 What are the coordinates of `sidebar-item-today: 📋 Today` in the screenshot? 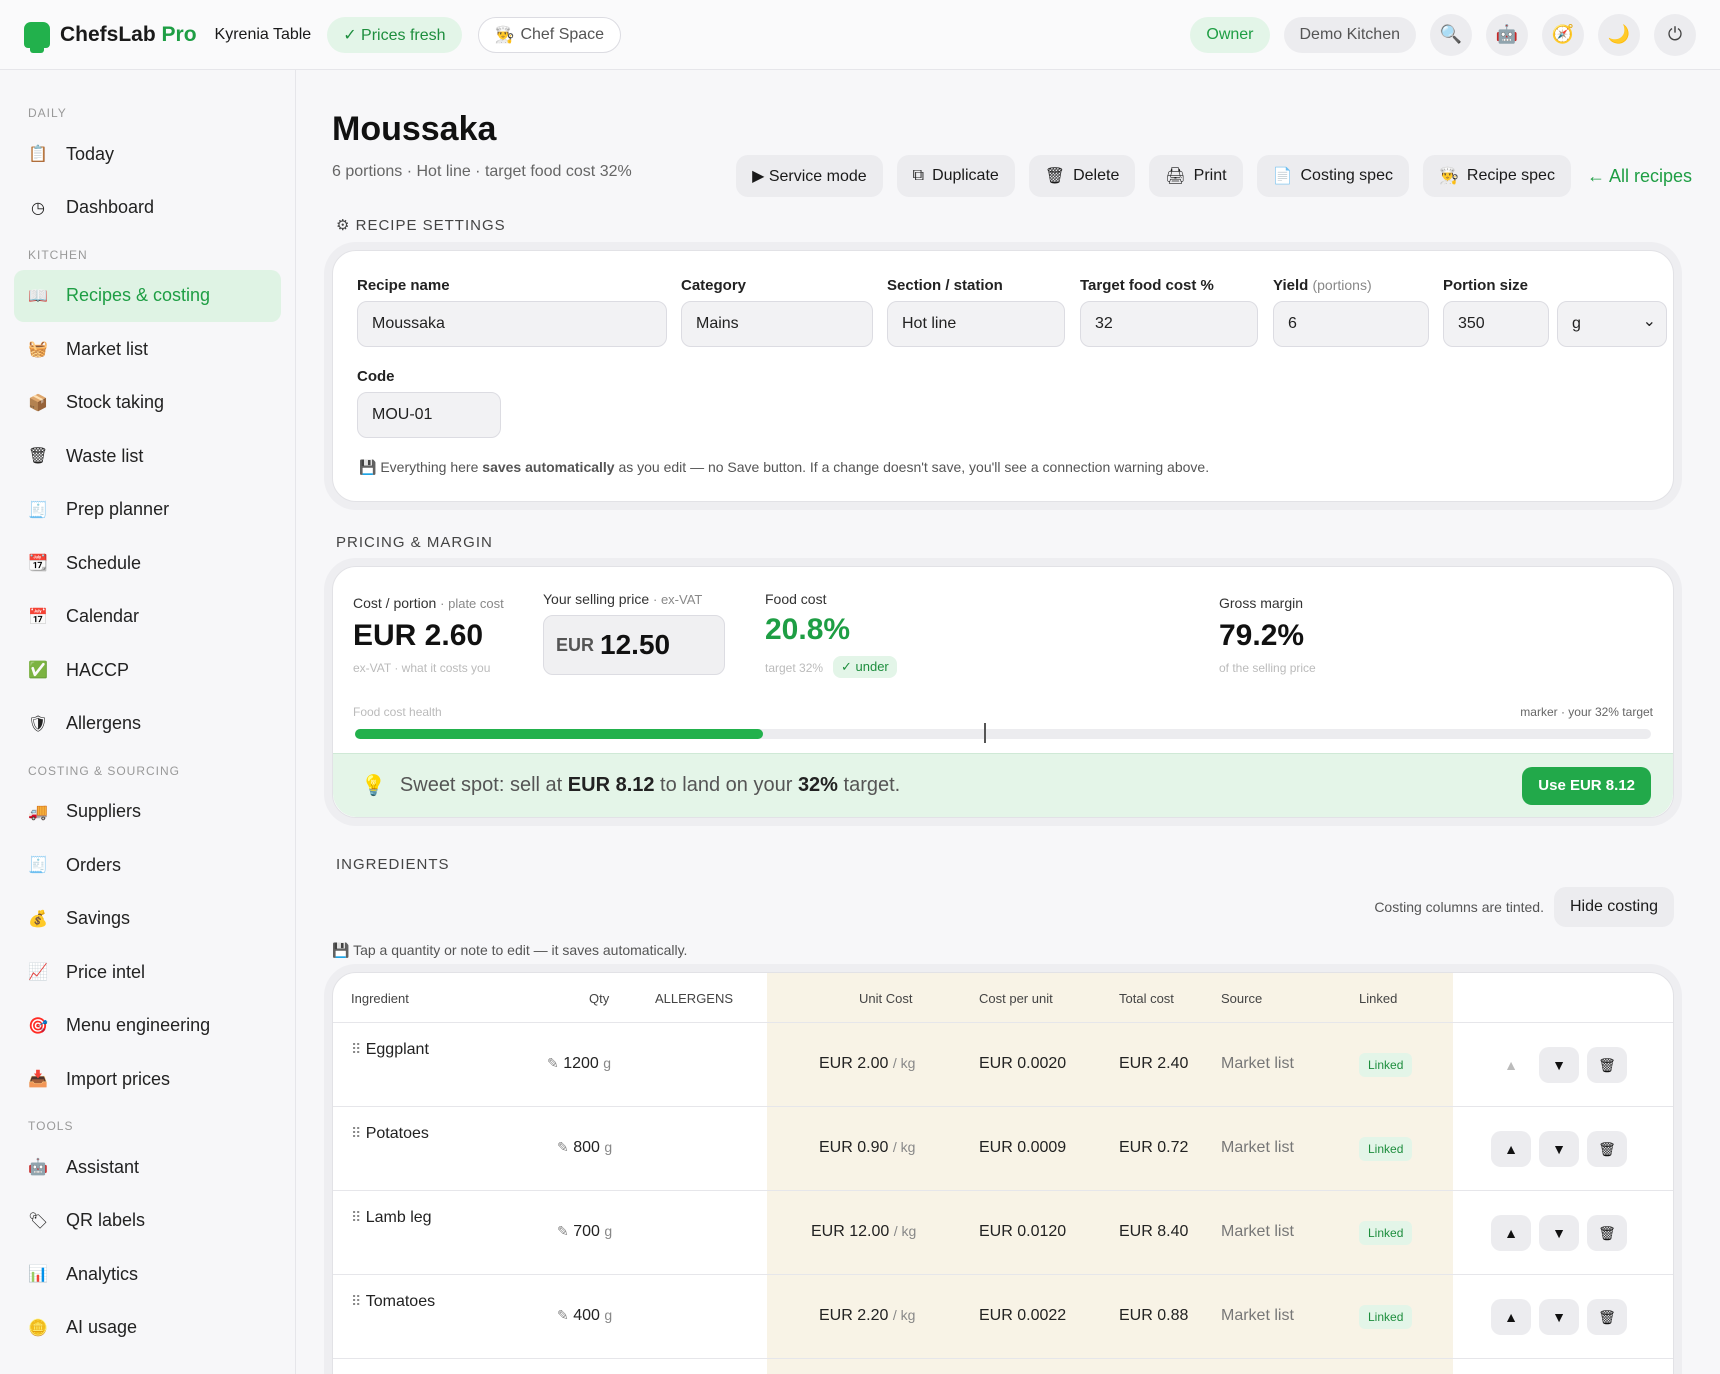 It's located at (71, 153).